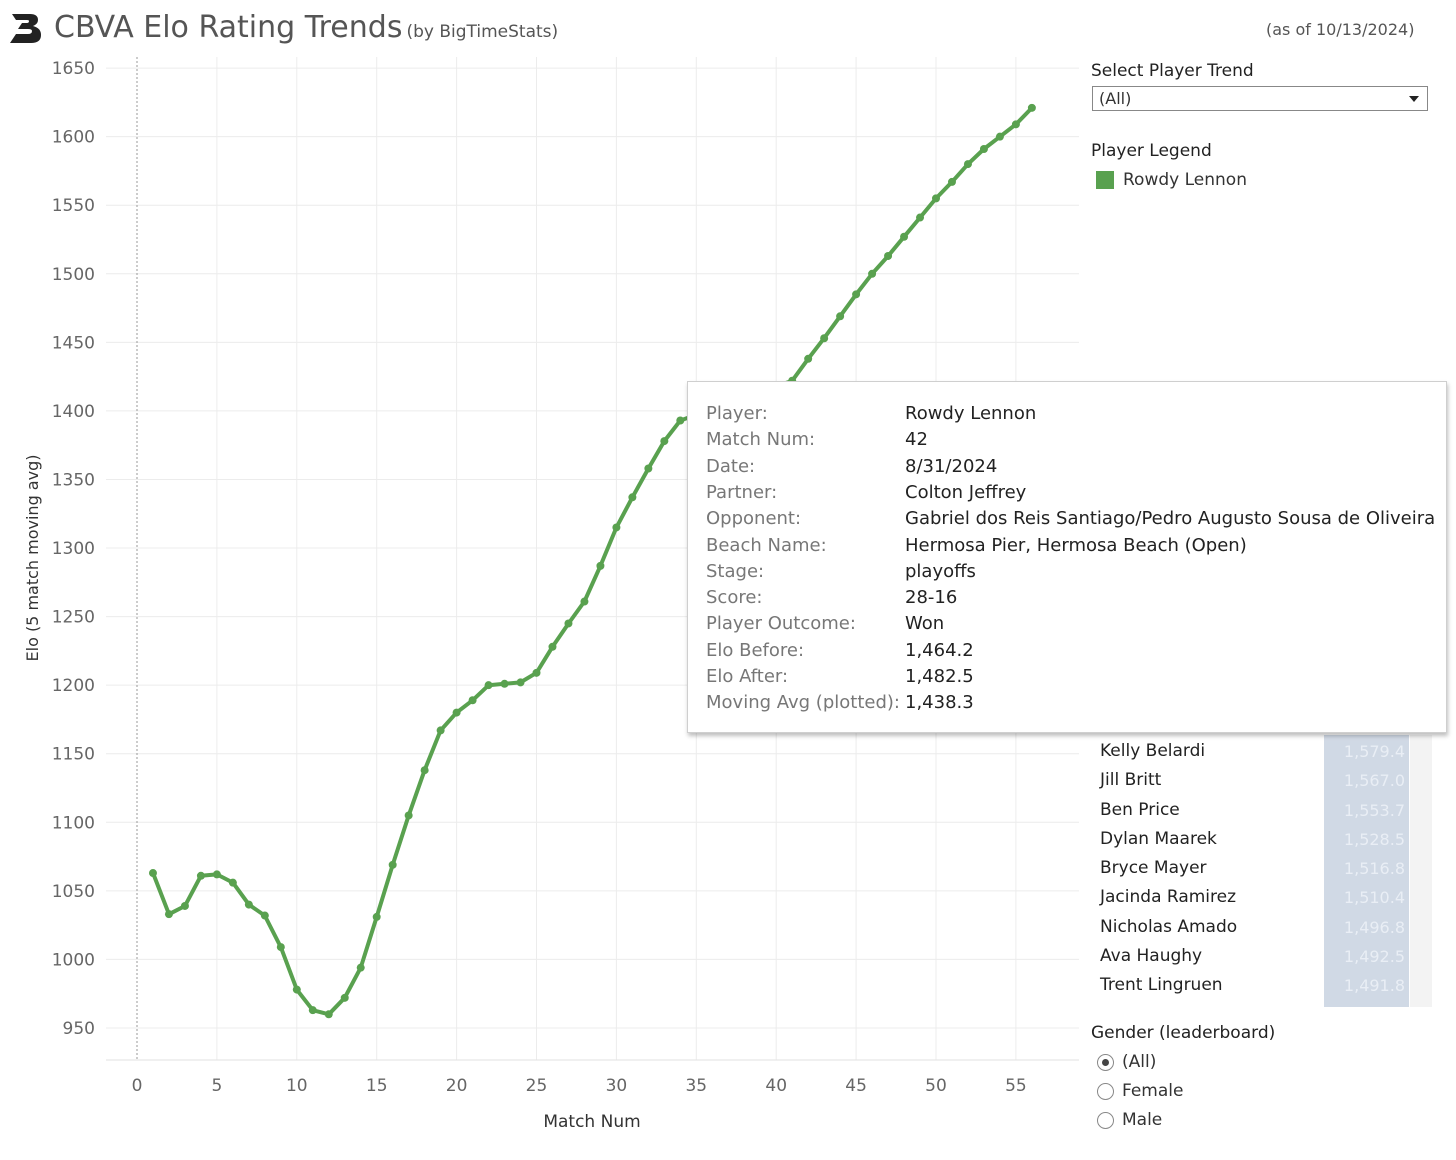 This screenshot has height=1160, width=1456. I want to click on legend-swatch, so click(1105, 180).